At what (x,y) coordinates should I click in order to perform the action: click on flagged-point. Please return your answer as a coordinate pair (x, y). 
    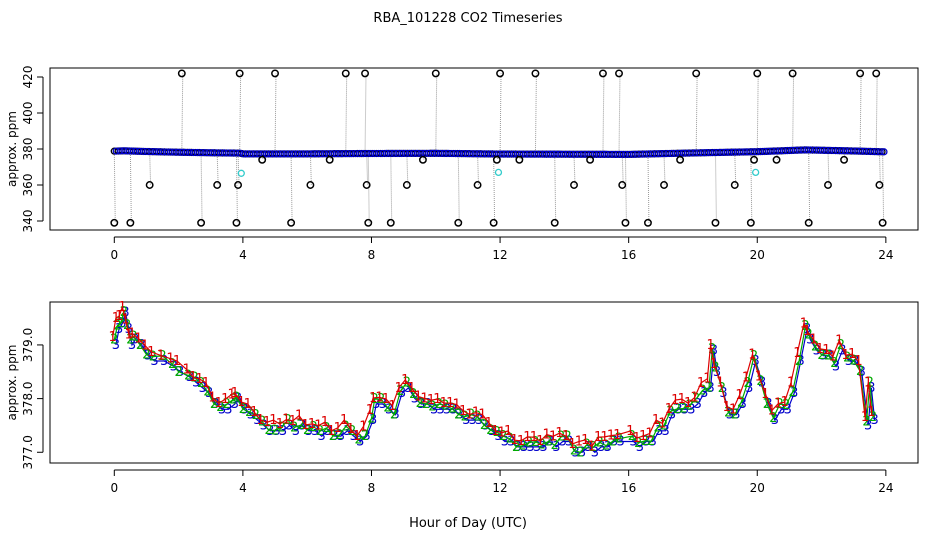
    Looking at the image, I should click on (241, 173).